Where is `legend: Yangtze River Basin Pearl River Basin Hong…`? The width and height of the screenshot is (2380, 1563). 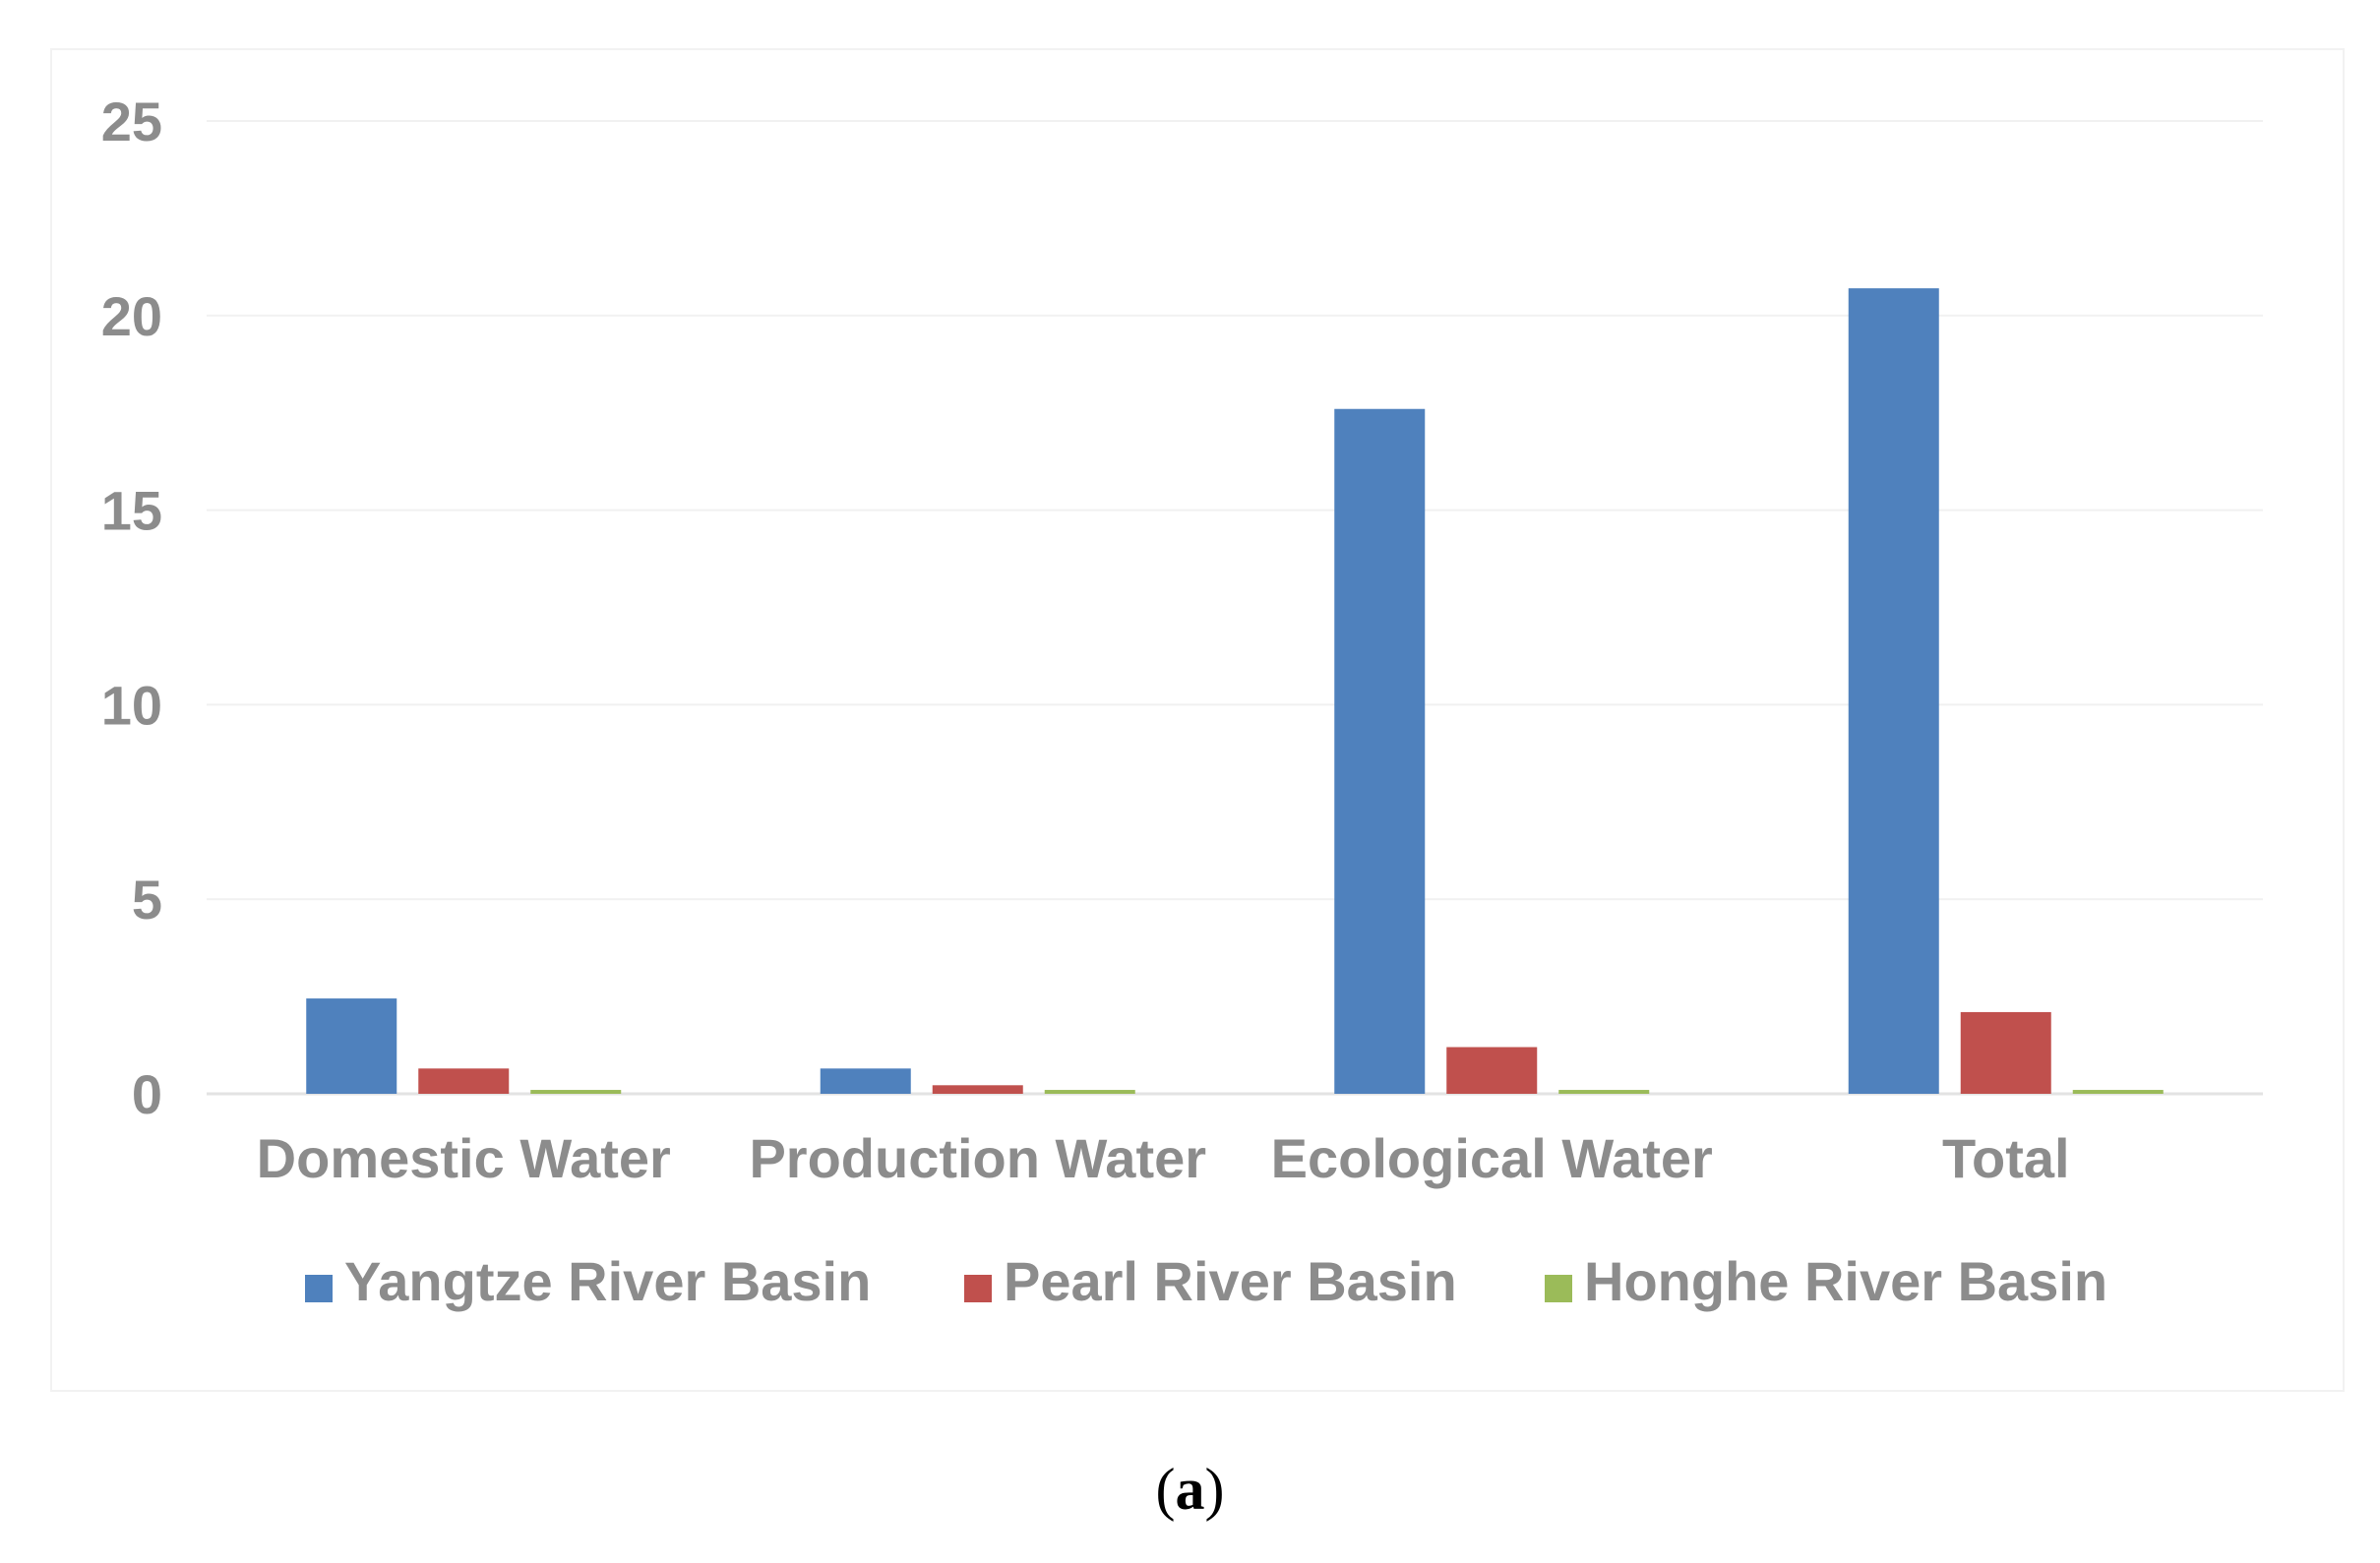
legend: Yangtze River Basin Pearl River Basin Hong… is located at coordinates (1206, 1281).